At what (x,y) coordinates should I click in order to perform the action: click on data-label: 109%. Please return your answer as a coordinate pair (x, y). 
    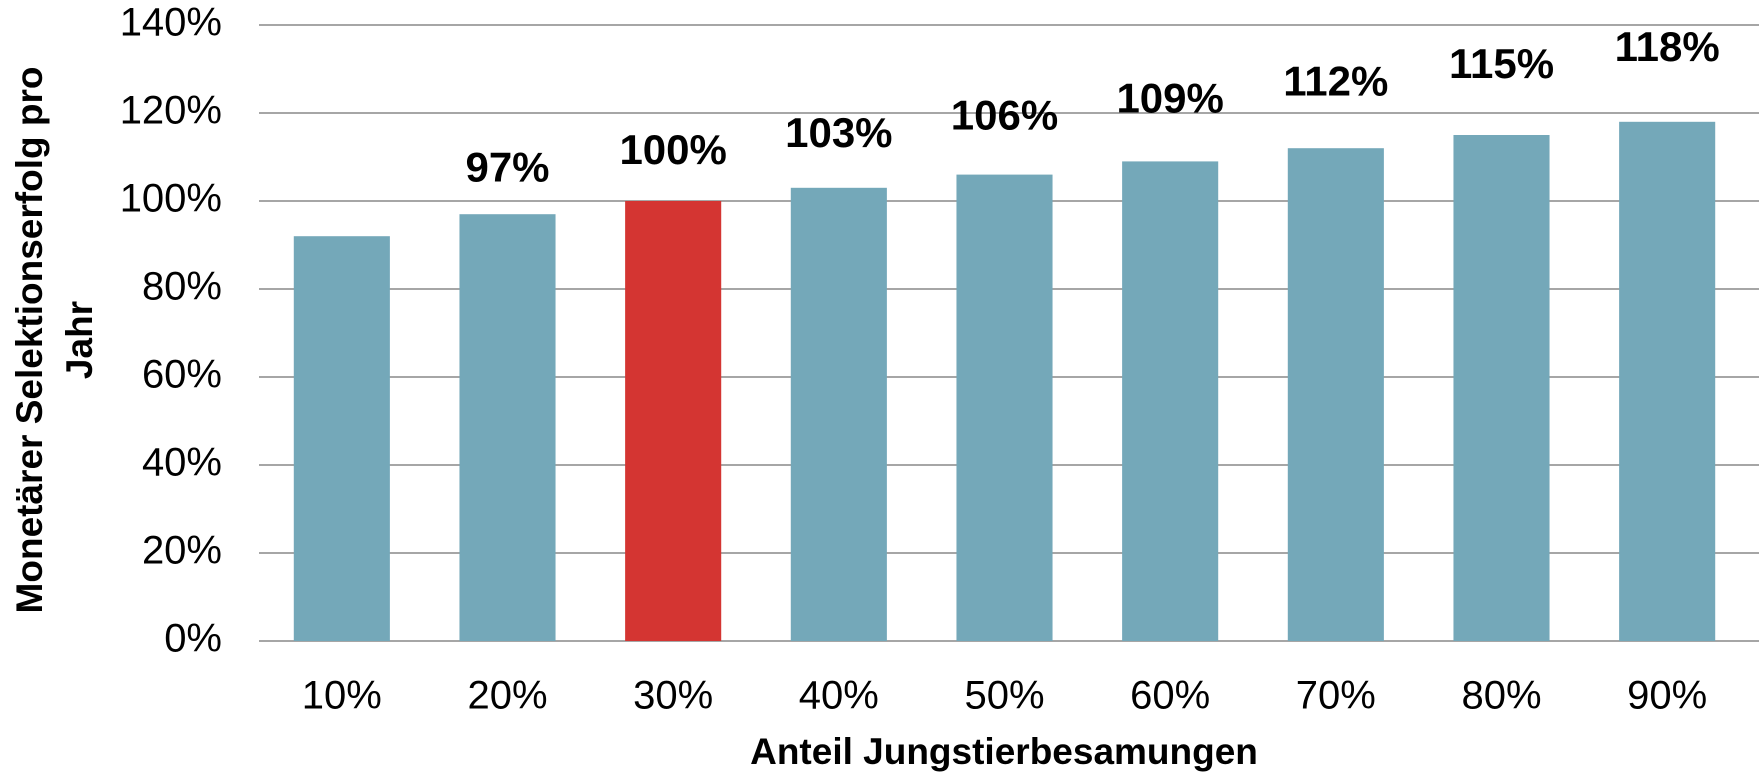
    Looking at the image, I should click on (1169, 97).